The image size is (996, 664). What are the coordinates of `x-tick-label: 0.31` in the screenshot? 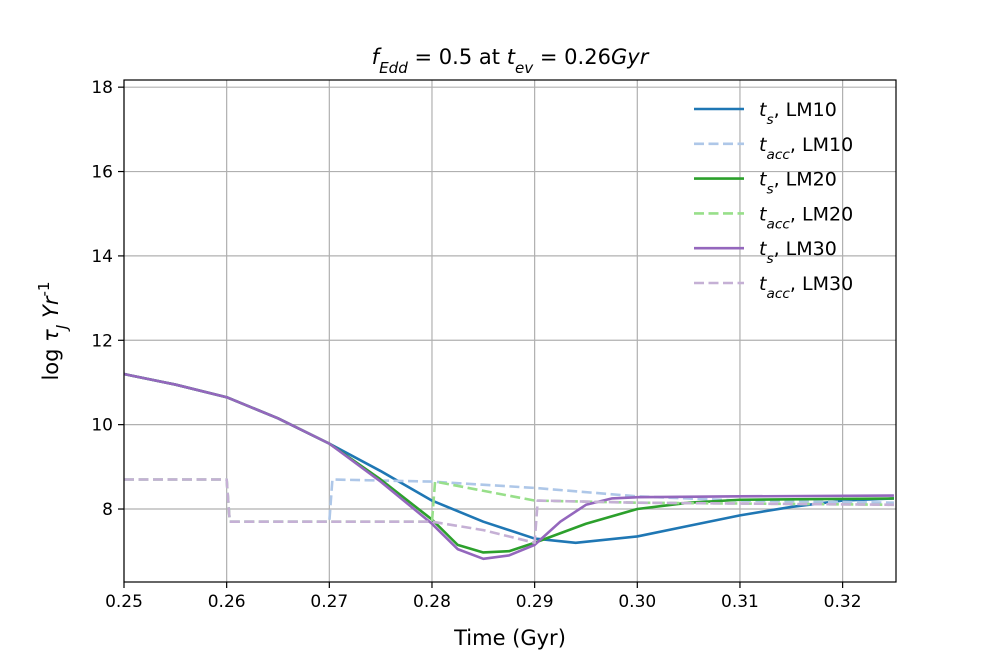 It's located at (740, 602).